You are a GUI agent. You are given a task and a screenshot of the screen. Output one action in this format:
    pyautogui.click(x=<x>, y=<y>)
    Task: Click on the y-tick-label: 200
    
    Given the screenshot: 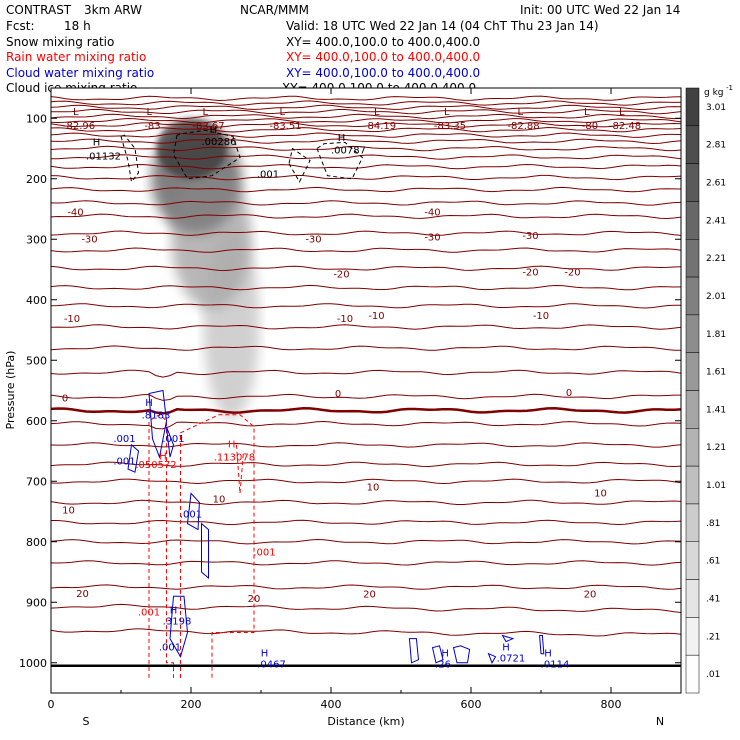 What is the action you would take?
    pyautogui.click(x=36, y=179)
    